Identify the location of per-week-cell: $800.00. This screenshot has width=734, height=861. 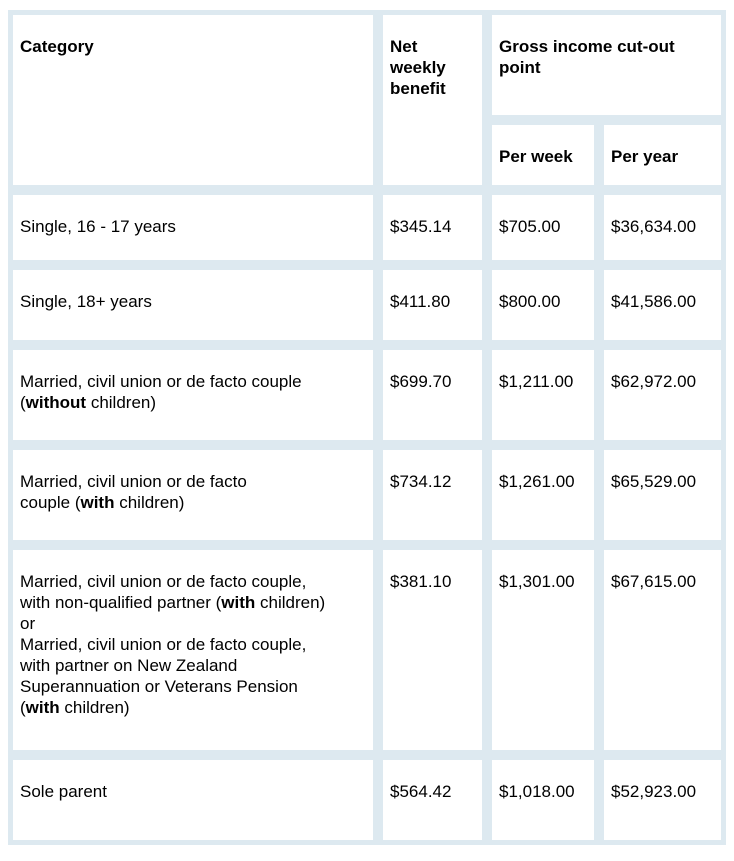
(543, 305).